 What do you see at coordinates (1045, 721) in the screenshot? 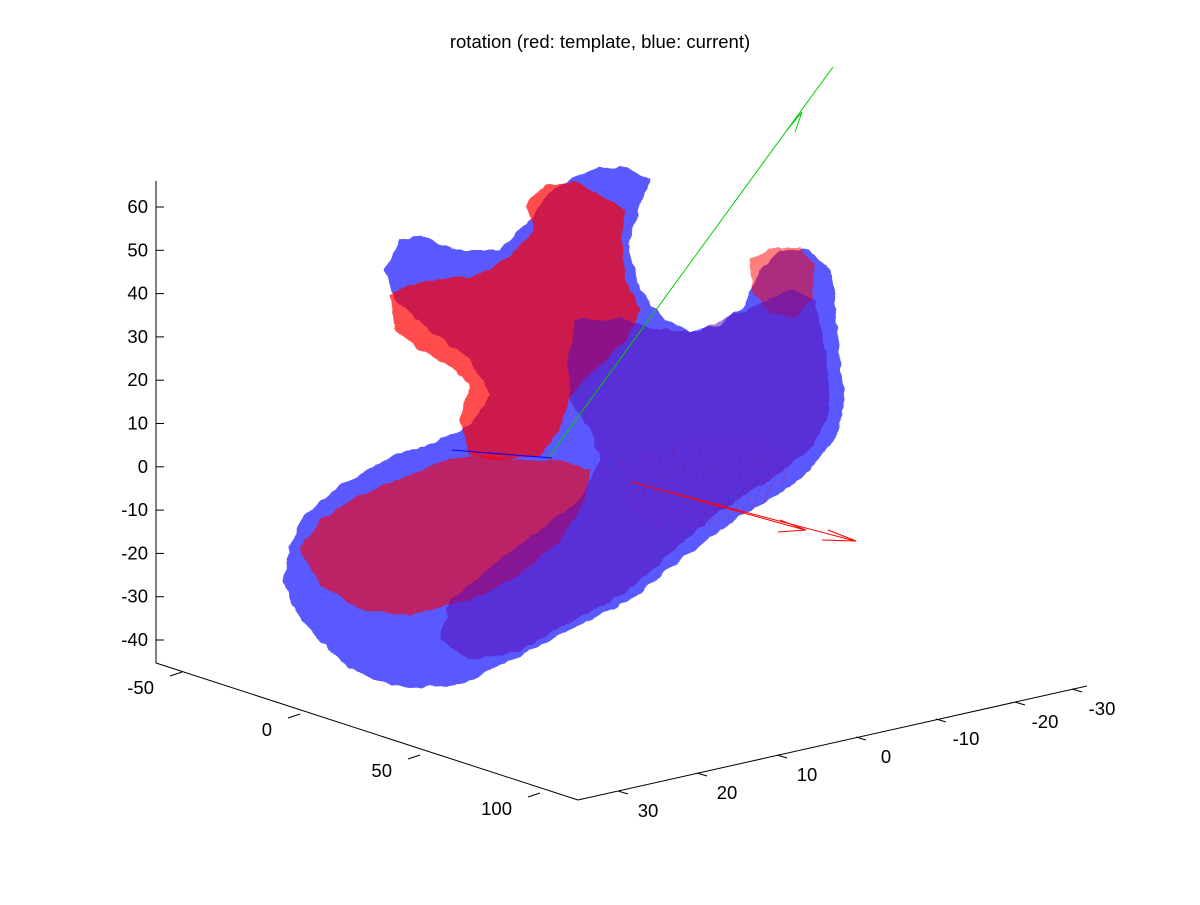
I see `y-tick-label: -20` at bounding box center [1045, 721].